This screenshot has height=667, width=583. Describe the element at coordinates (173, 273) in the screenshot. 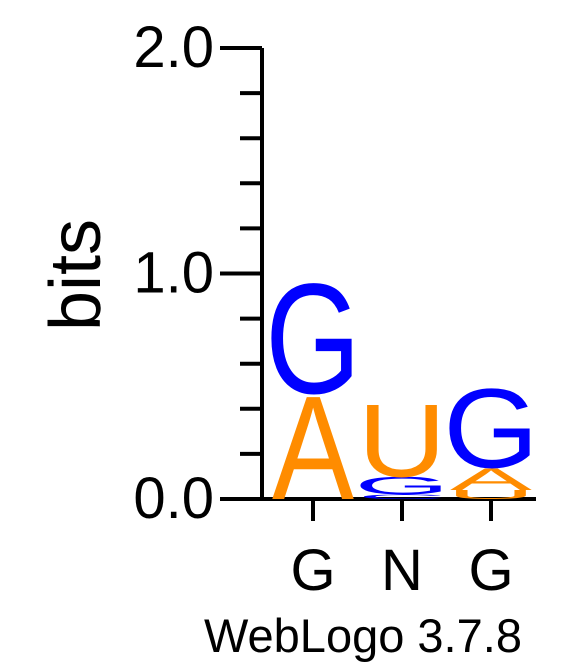

I see `y-tick-label: 1.0` at that location.